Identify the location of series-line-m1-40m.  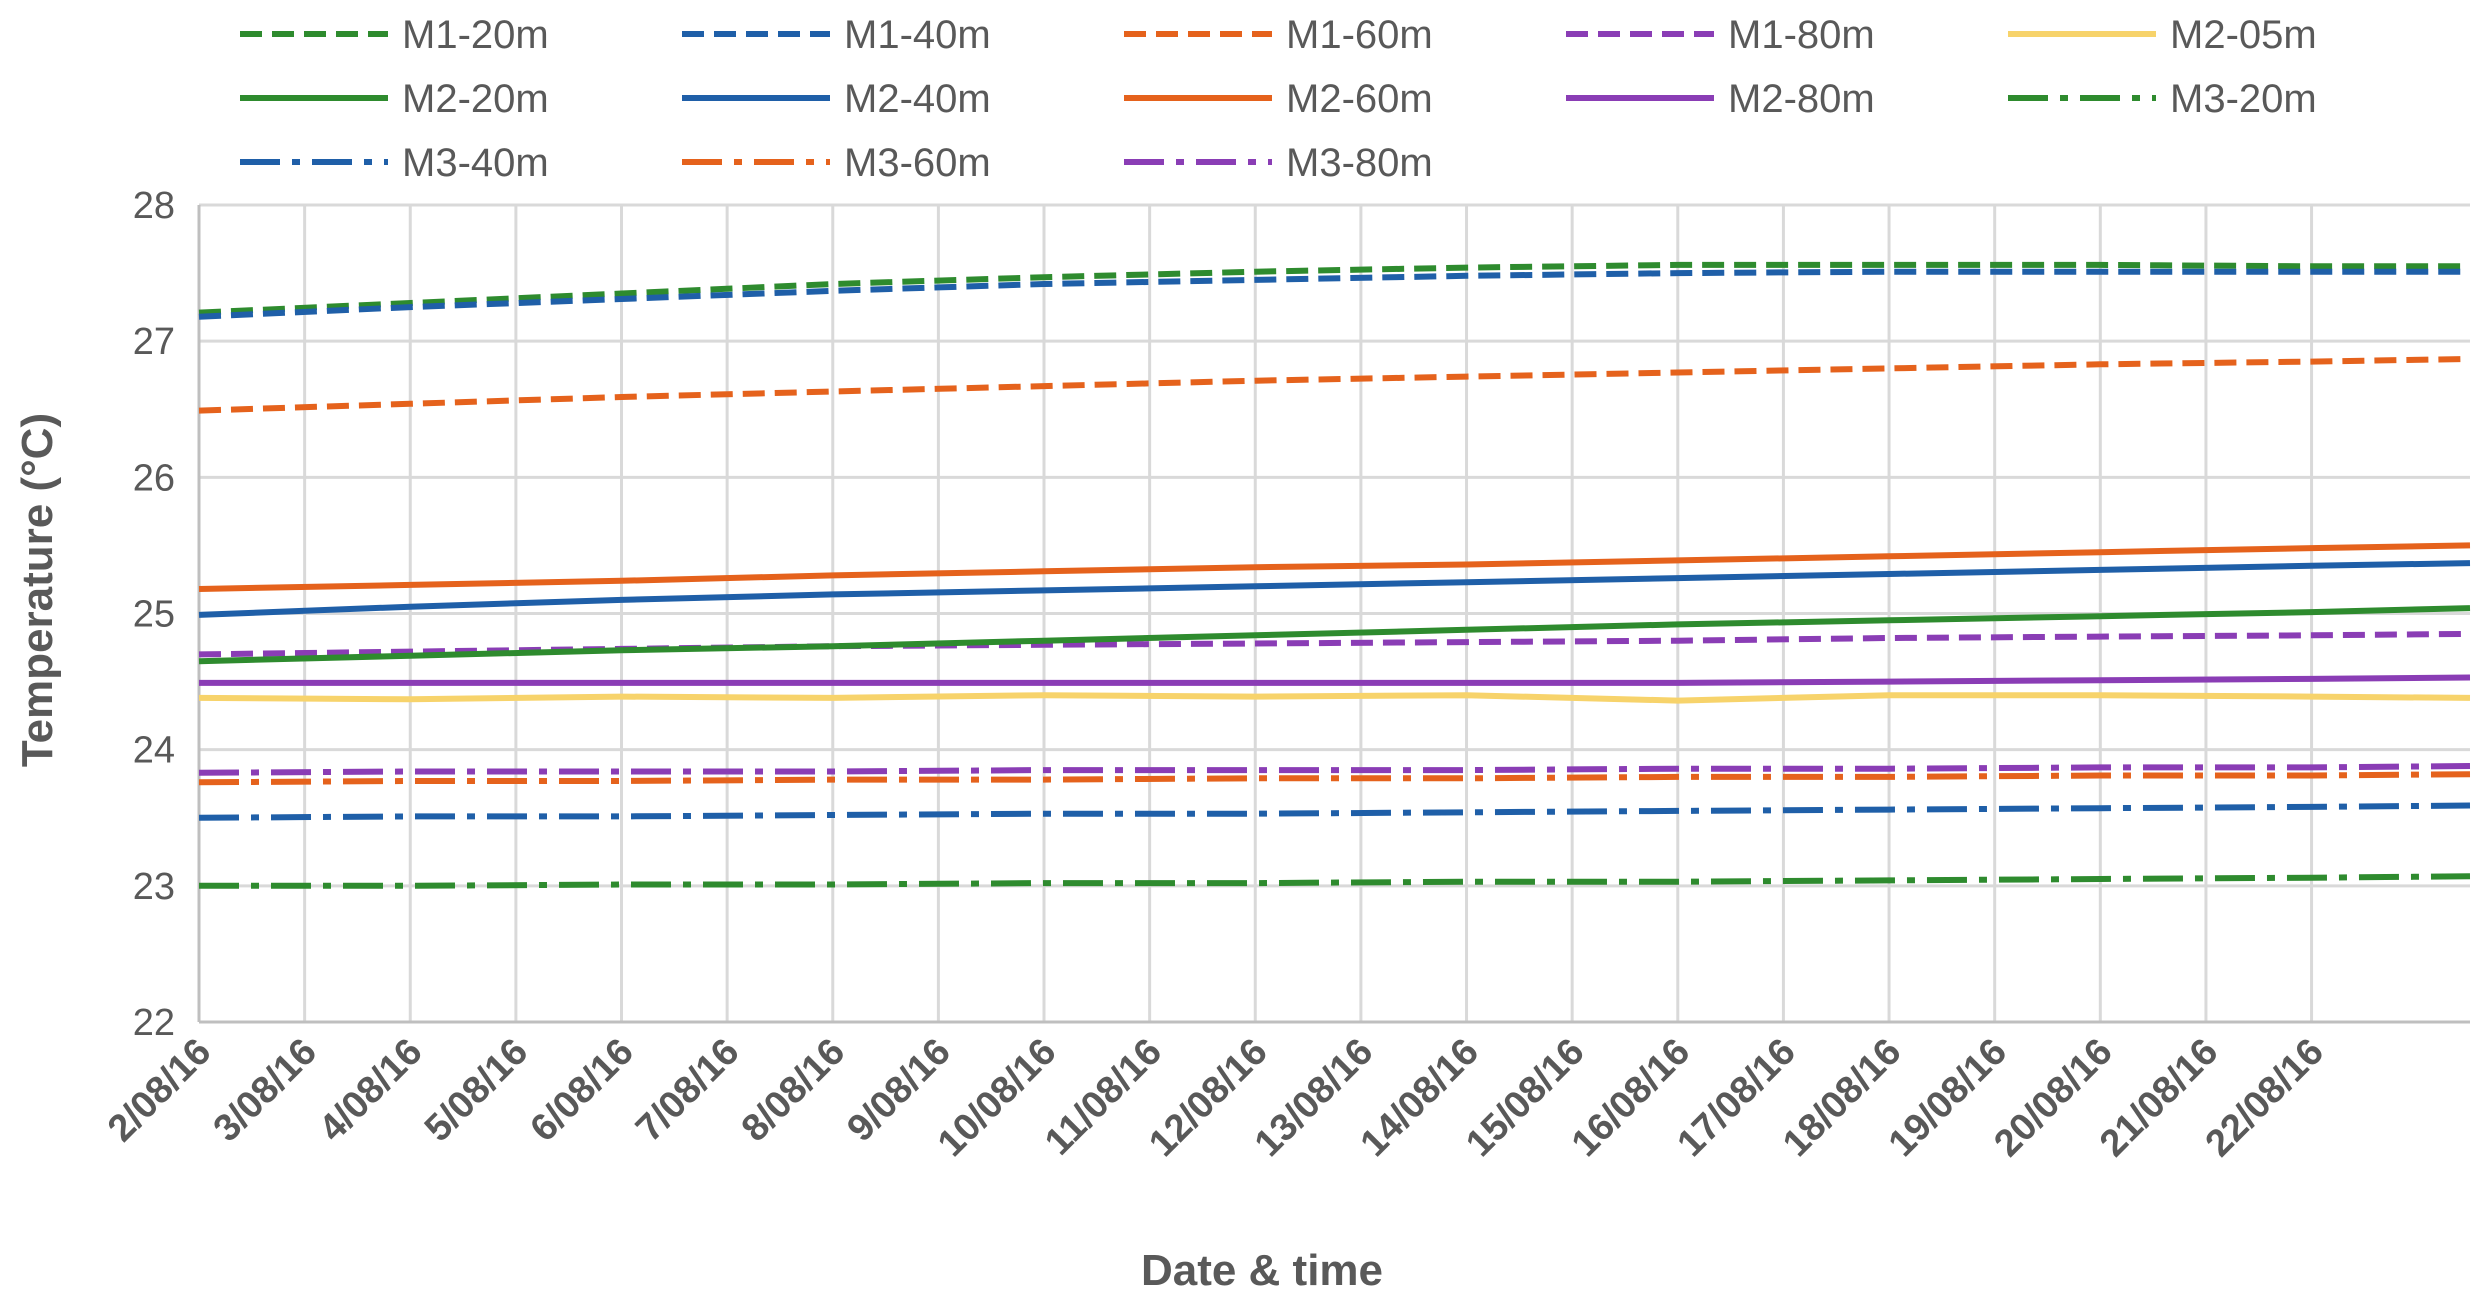
(1334, 294).